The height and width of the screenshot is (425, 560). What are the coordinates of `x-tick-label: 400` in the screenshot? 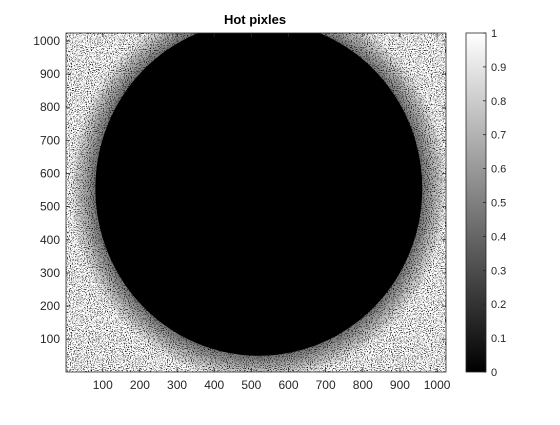 It's located at (214, 385).